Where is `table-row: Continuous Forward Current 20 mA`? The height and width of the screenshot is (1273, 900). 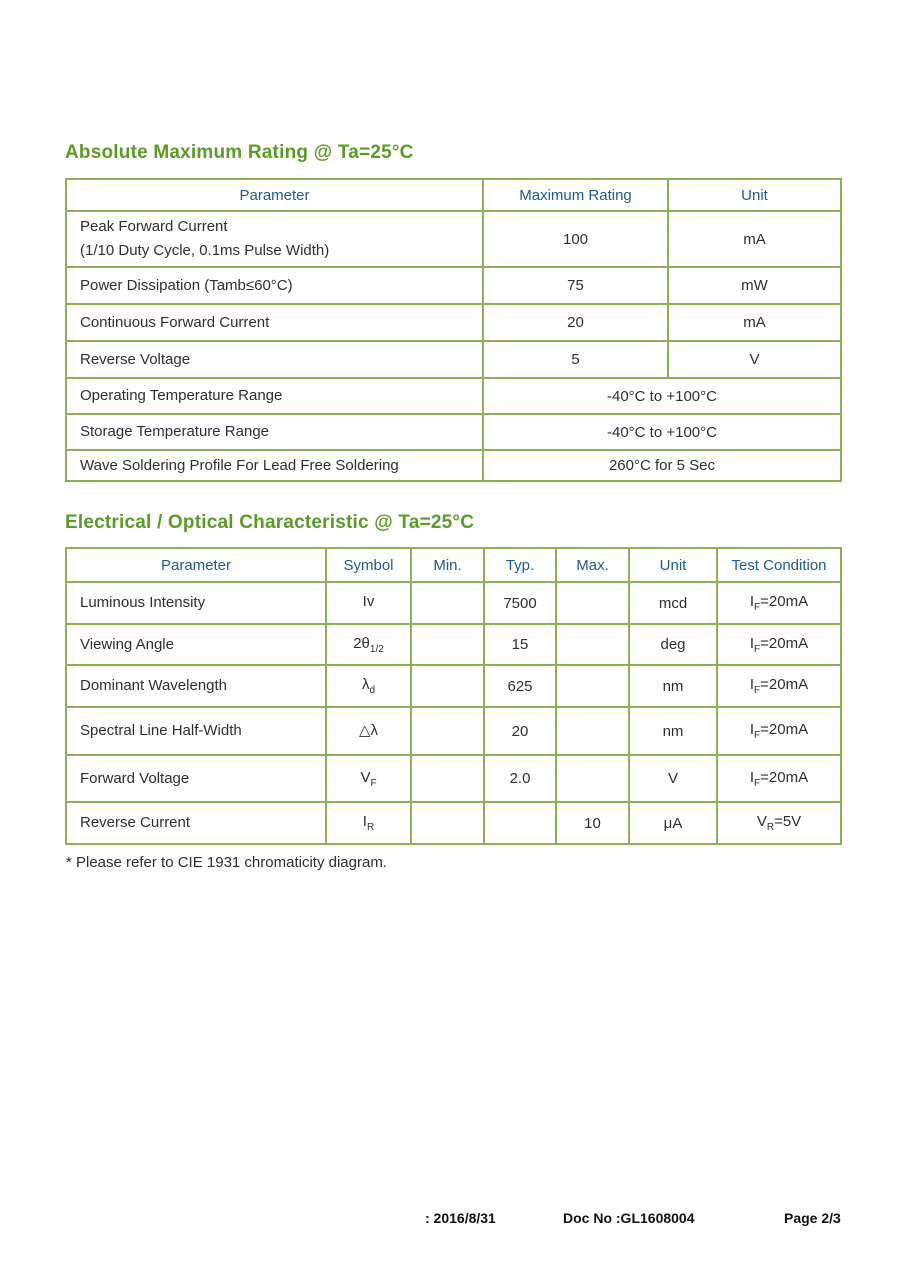
table-row: Continuous Forward Current 20 mA is located at coordinates (453, 322).